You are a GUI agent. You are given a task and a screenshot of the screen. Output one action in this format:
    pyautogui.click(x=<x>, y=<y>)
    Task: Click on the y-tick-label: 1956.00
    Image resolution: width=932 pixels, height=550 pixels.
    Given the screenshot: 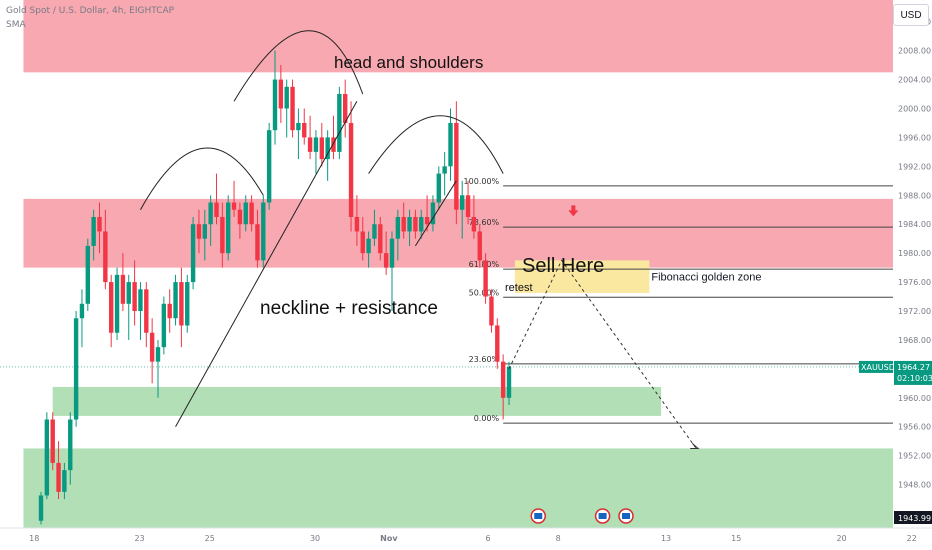 What is the action you would take?
    pyautogui.click(x=914, y=427)
    